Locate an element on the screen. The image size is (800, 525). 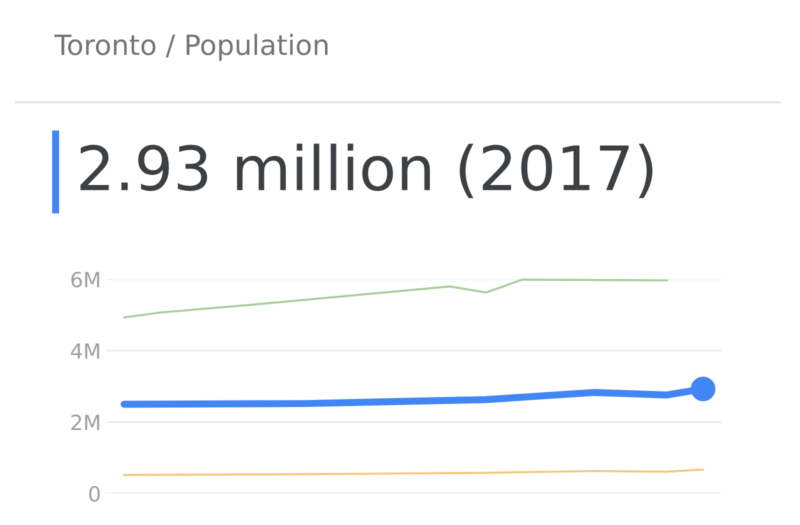
chart-title: Toronto / Population is located at coordinates (191, 47).